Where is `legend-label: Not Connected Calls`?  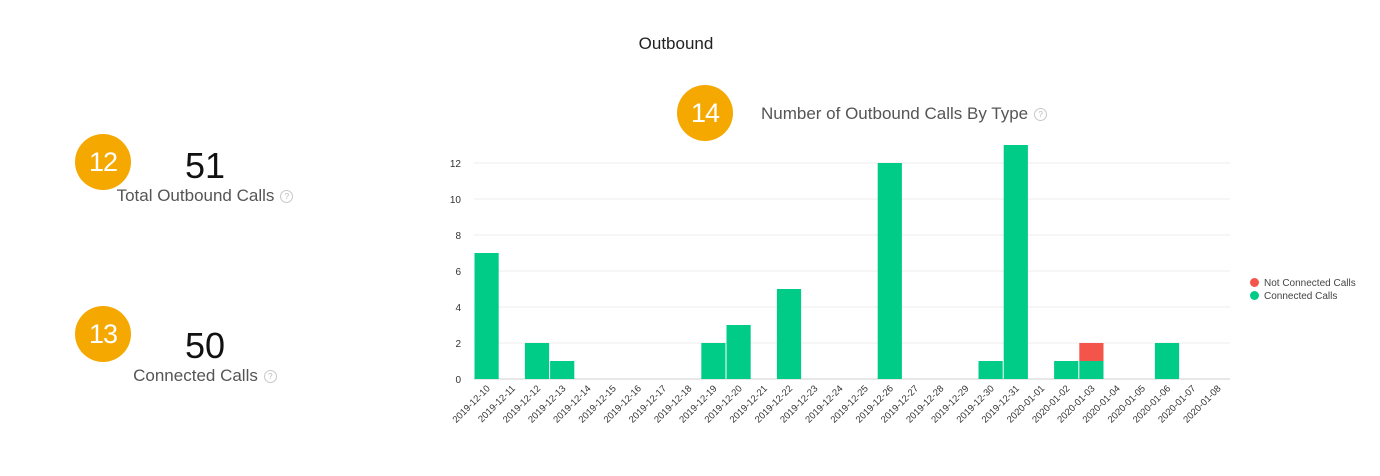 legend-label: Not Connected Calls is located at coordinates (1310, 283).